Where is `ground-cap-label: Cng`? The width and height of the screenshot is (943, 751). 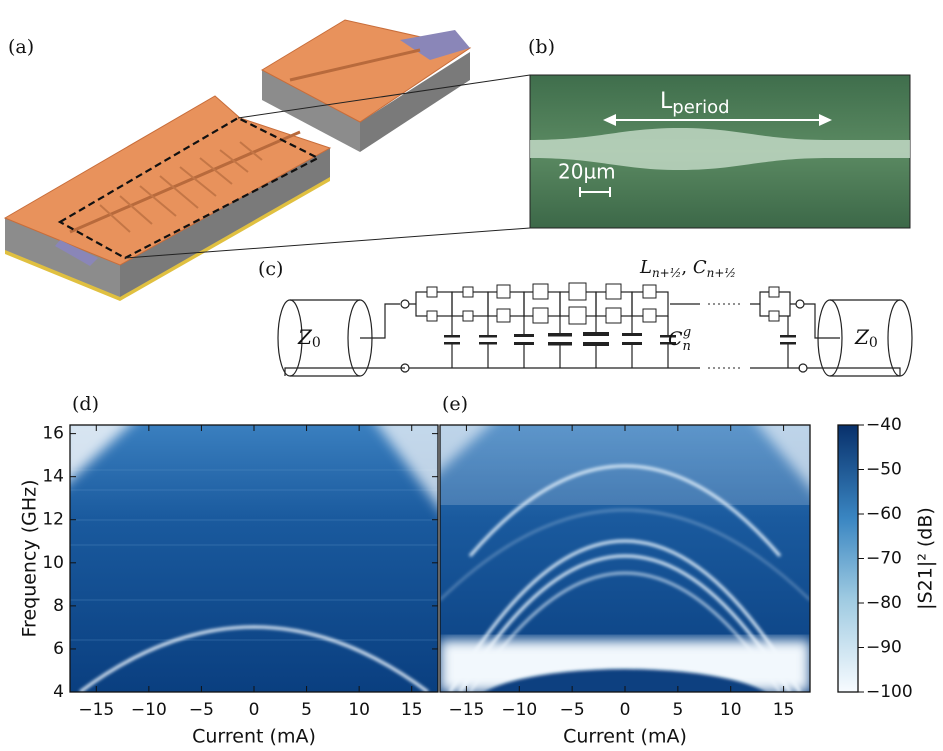 ground-cap-label: Cng is located at coordinates (679, 339).